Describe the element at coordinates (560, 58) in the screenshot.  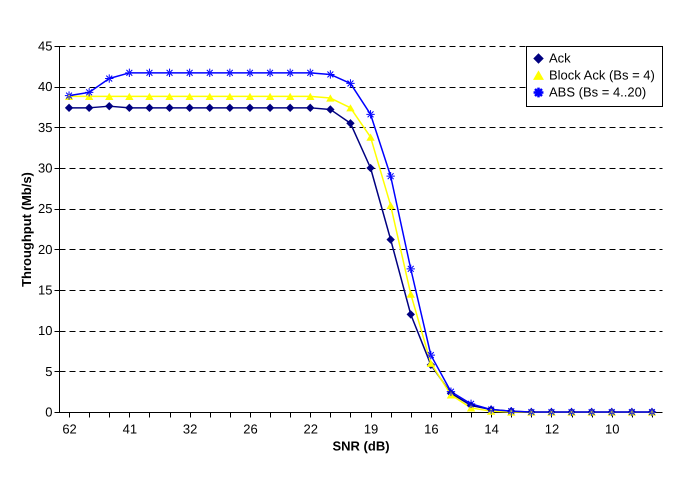
I see `legend-label: Ack` at that location.